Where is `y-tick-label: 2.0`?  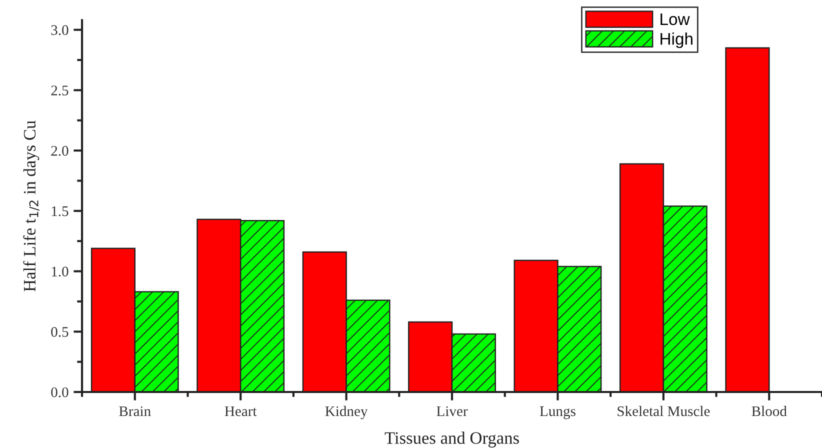
y-tick-label: 2.0 is located at coordinates (59, 151).